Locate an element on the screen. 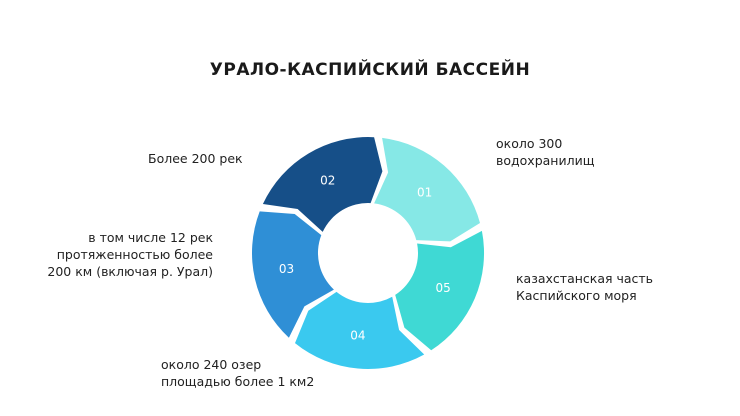  label-line: около 300 is located at coordinates (529, 143).